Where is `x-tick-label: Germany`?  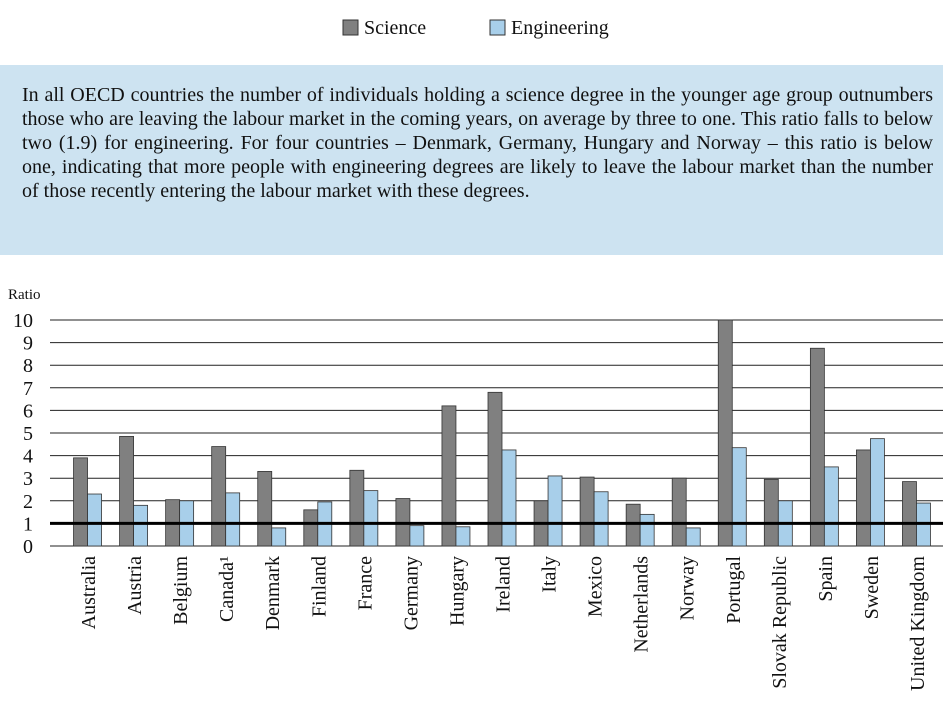
x-tick-label: Germany is located at coordinates (411, 593).